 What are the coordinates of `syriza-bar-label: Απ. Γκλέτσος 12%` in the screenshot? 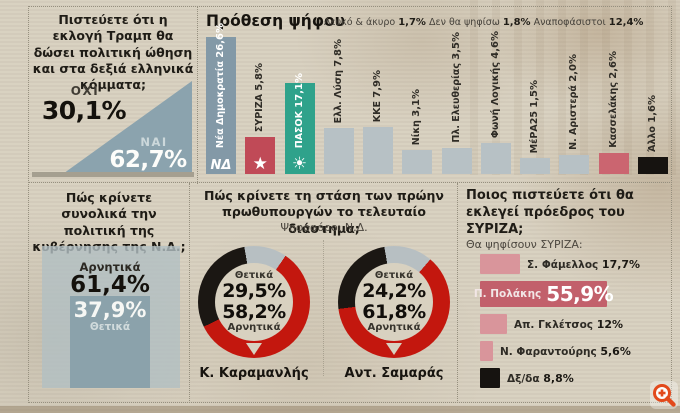 It's located at (569, 324).